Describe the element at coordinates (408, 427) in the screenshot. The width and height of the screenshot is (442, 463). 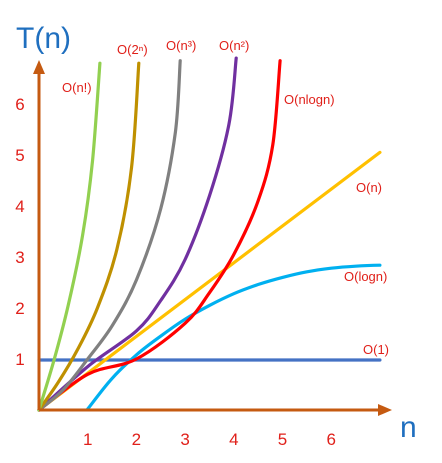
I see `x-axis-title: n` at that location.